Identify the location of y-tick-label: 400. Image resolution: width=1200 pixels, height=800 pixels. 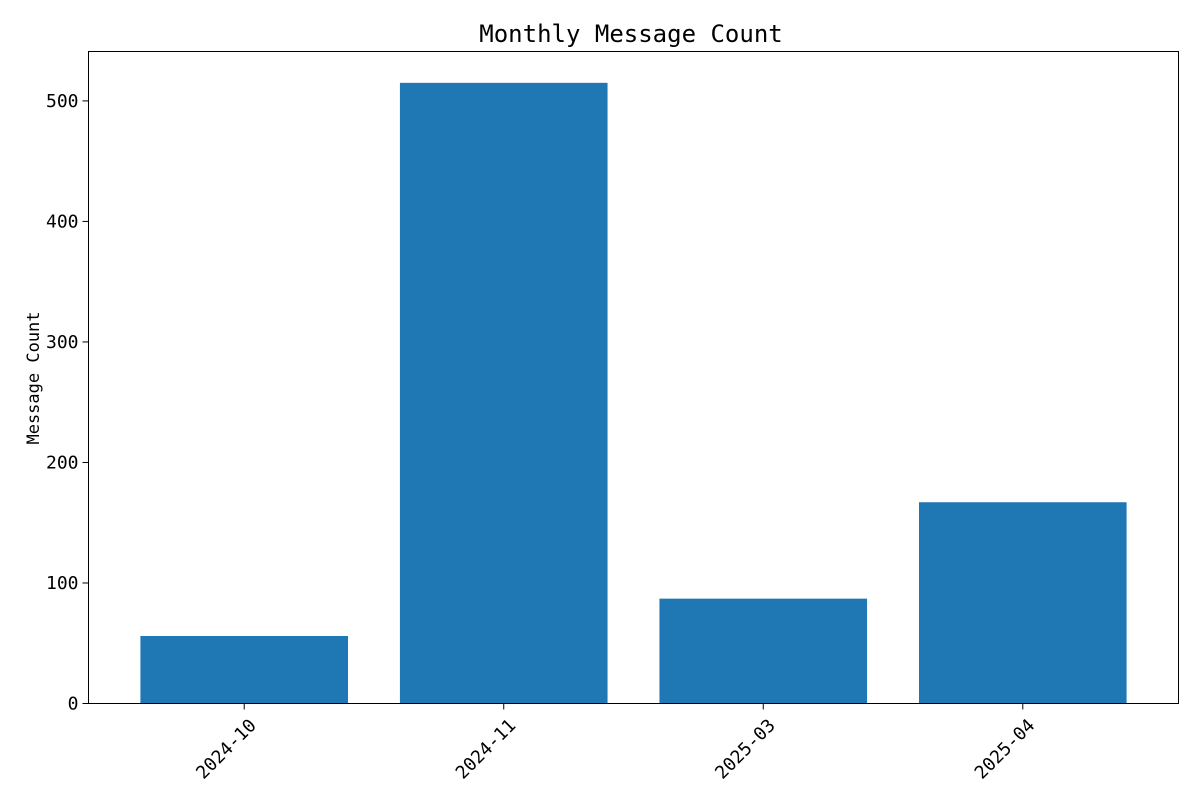
(62, 221).